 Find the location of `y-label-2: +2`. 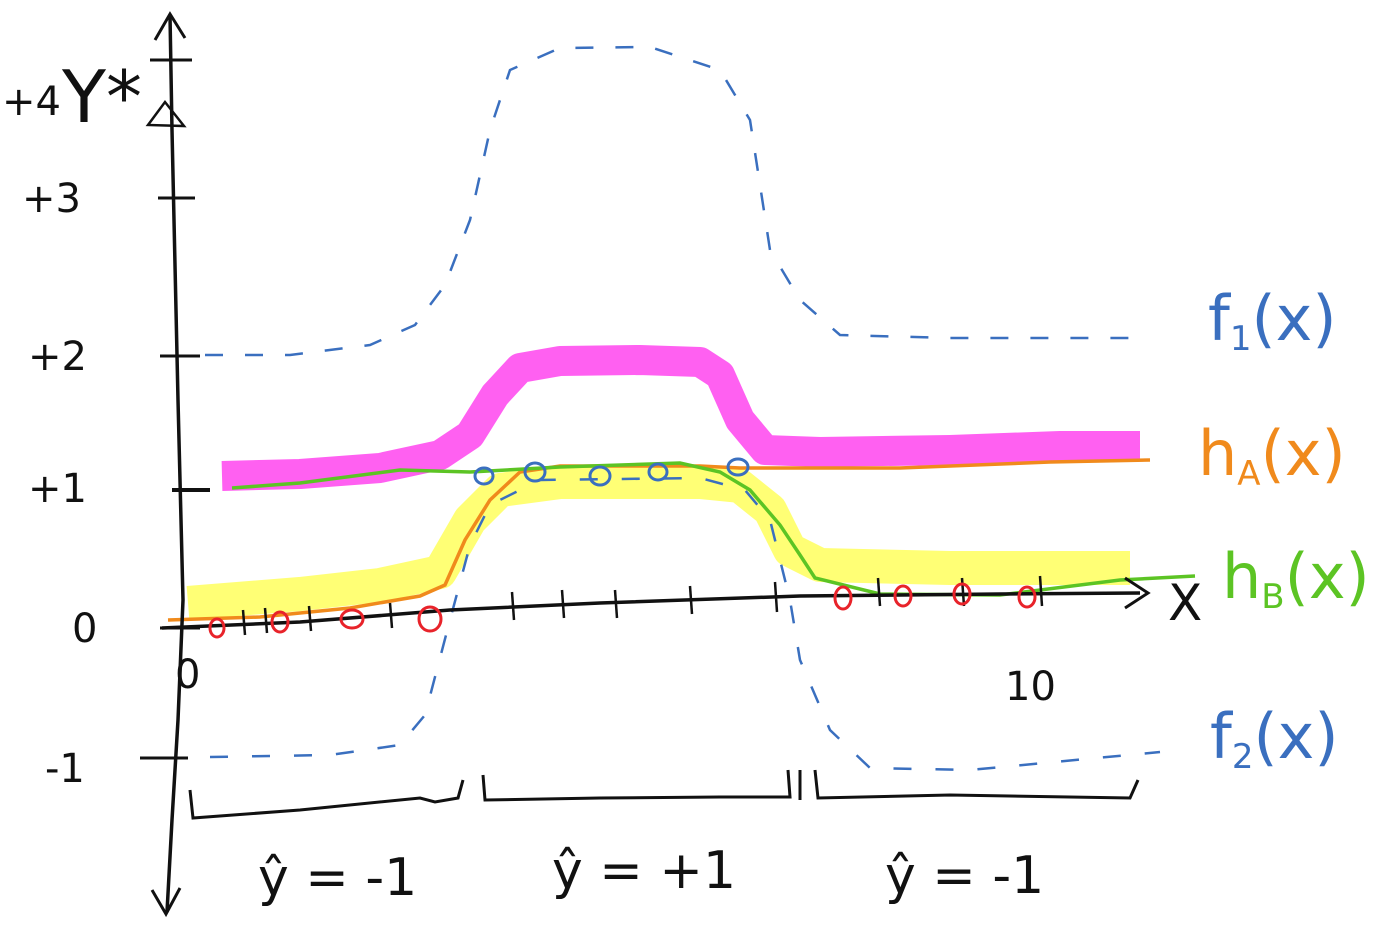

y-label-2: +2 is located at coordinates (57, 357).